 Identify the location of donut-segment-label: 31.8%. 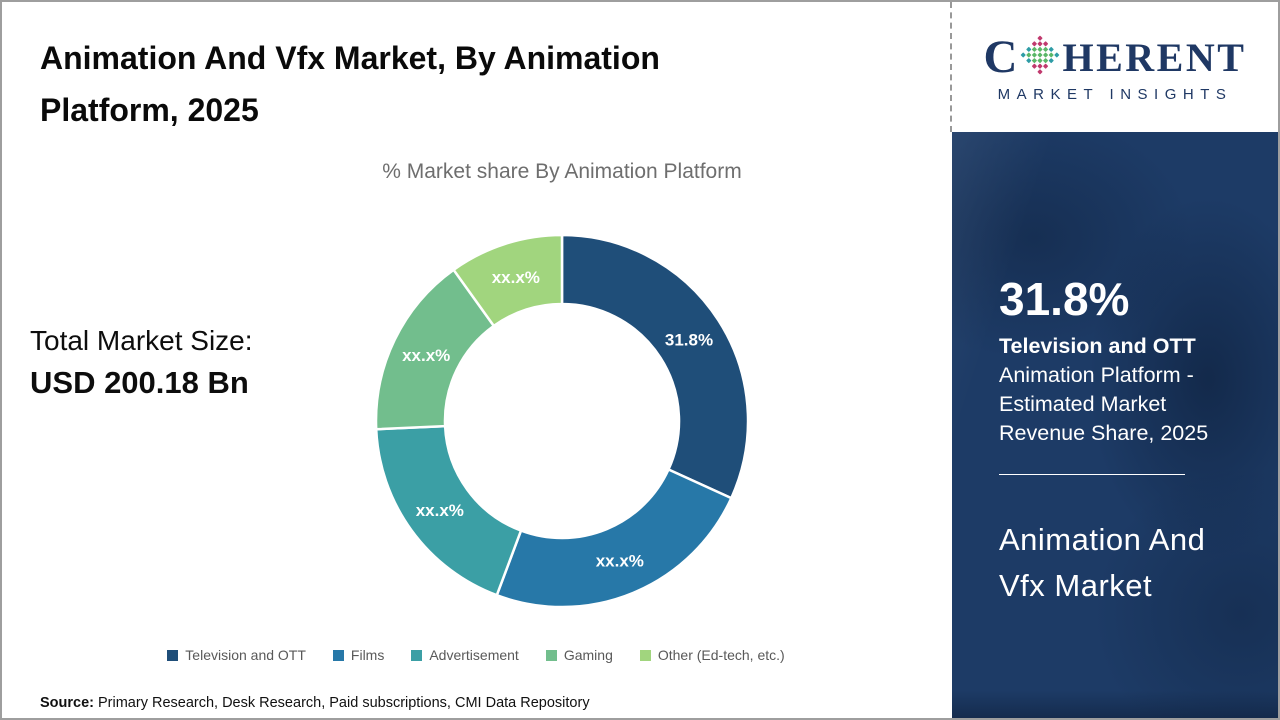
(689, 339).